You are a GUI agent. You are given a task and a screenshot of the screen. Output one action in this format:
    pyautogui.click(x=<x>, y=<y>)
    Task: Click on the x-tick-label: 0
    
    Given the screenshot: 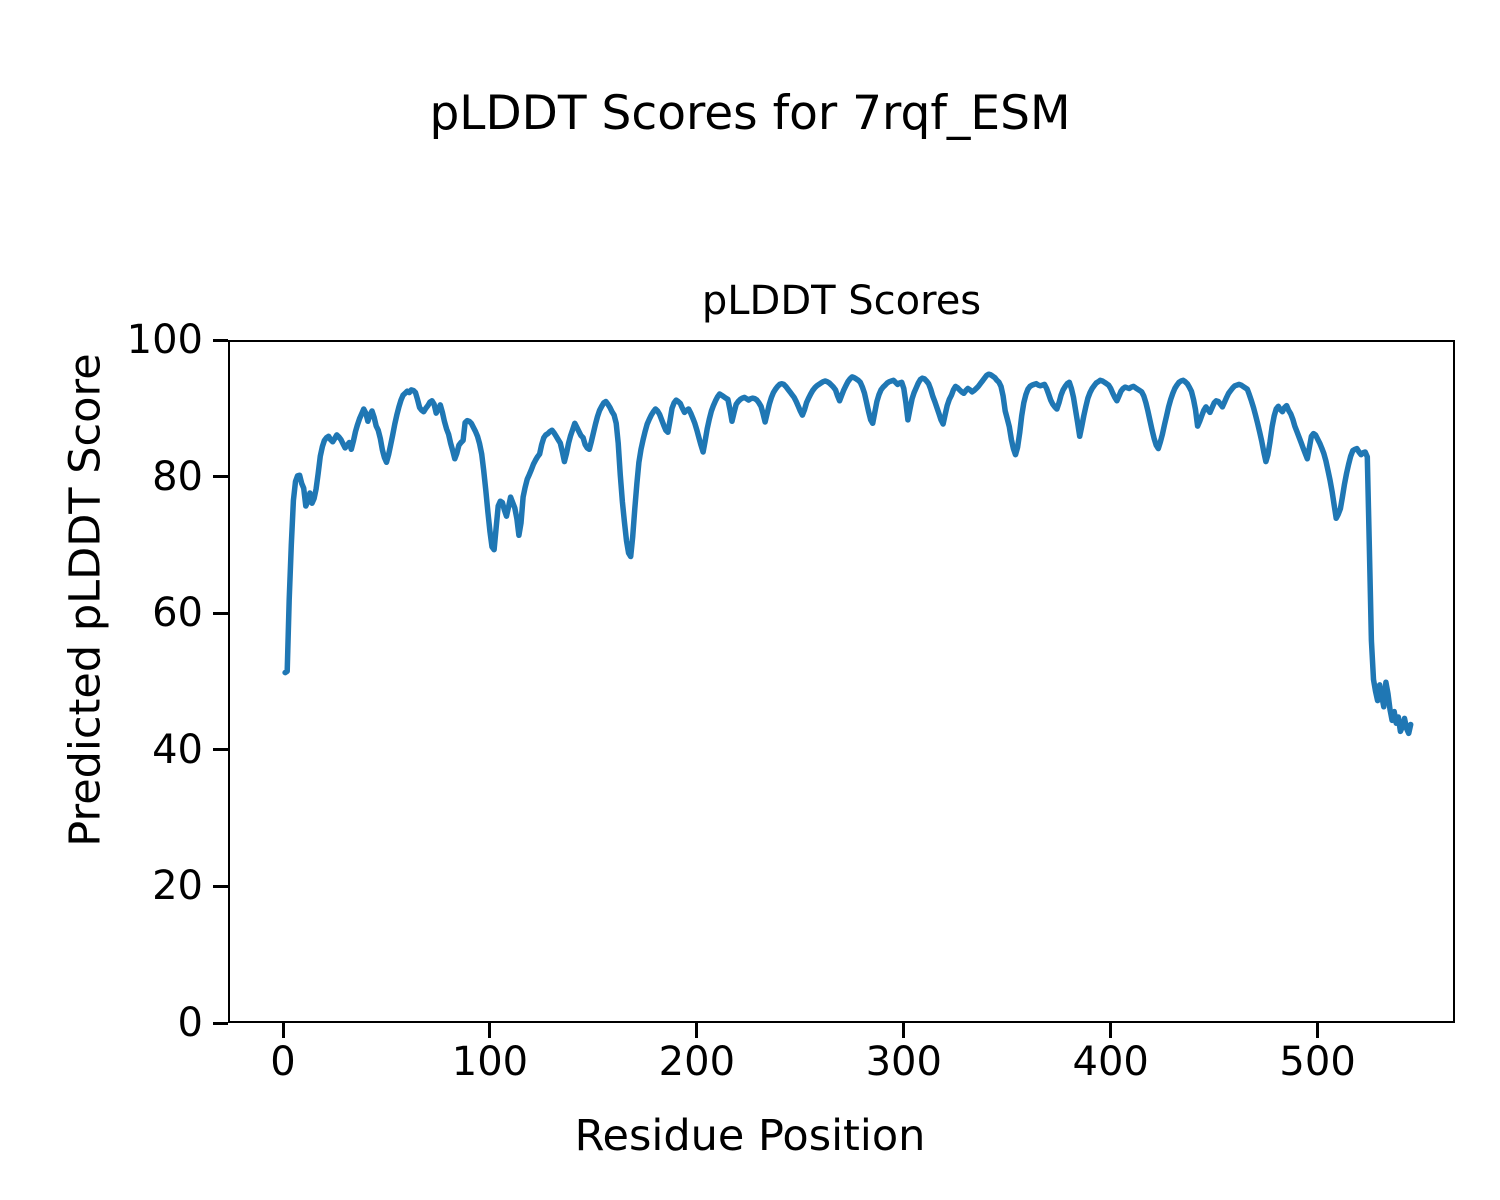 What is the action you would take?
    pyautogui.click(x=283, y=1062)
    